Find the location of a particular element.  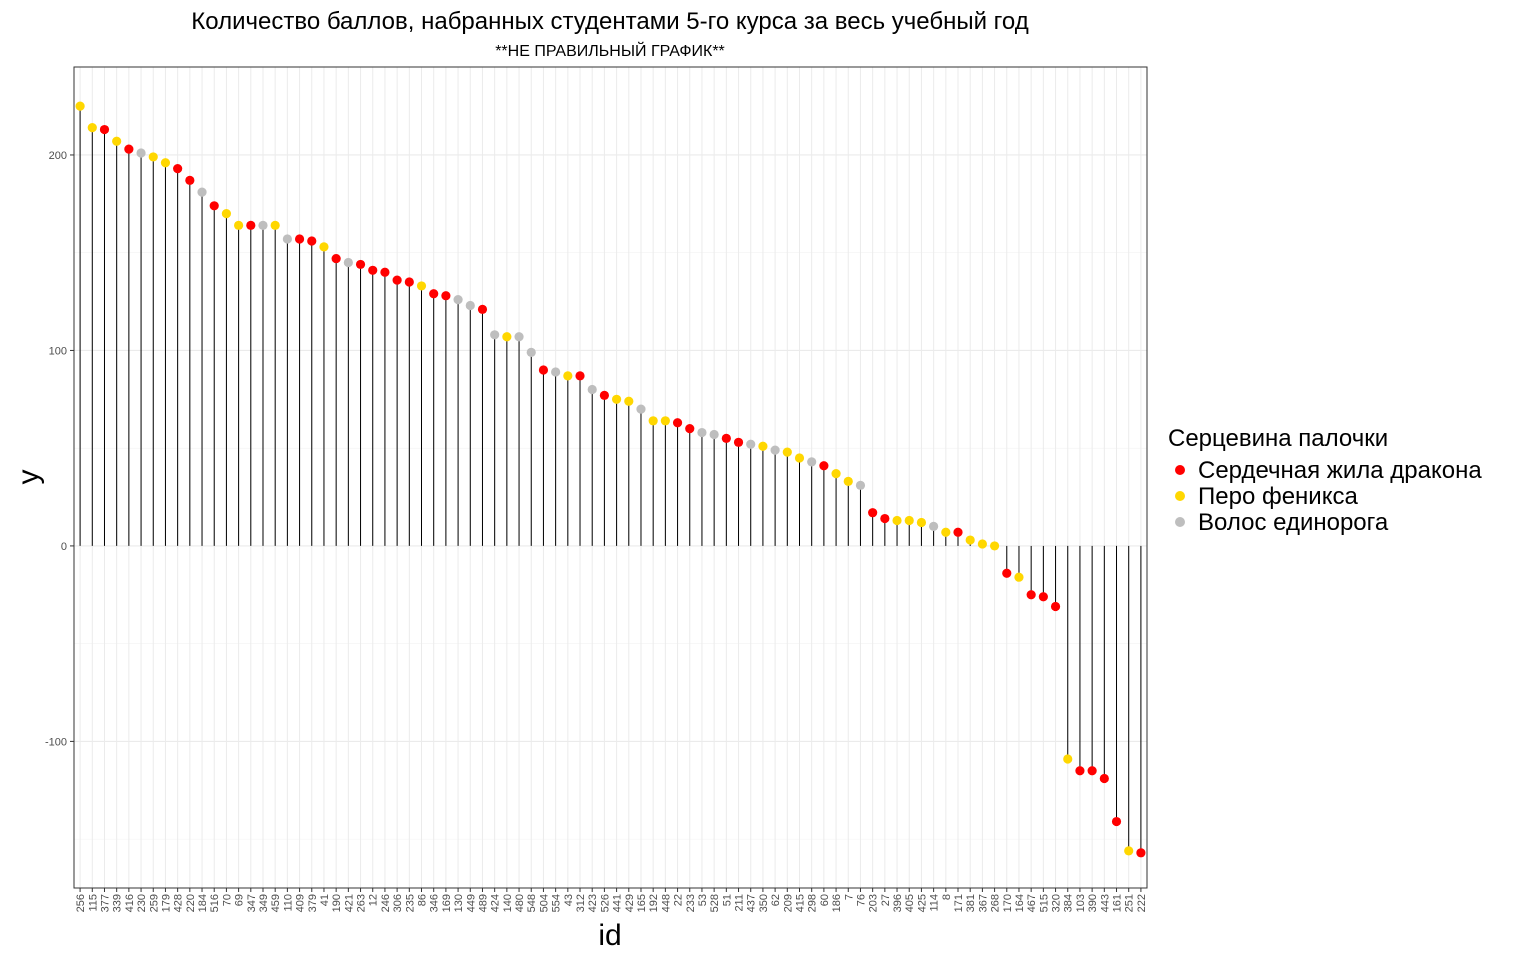

legend-label: Волос единорога is located at coordinates (1293, 522).